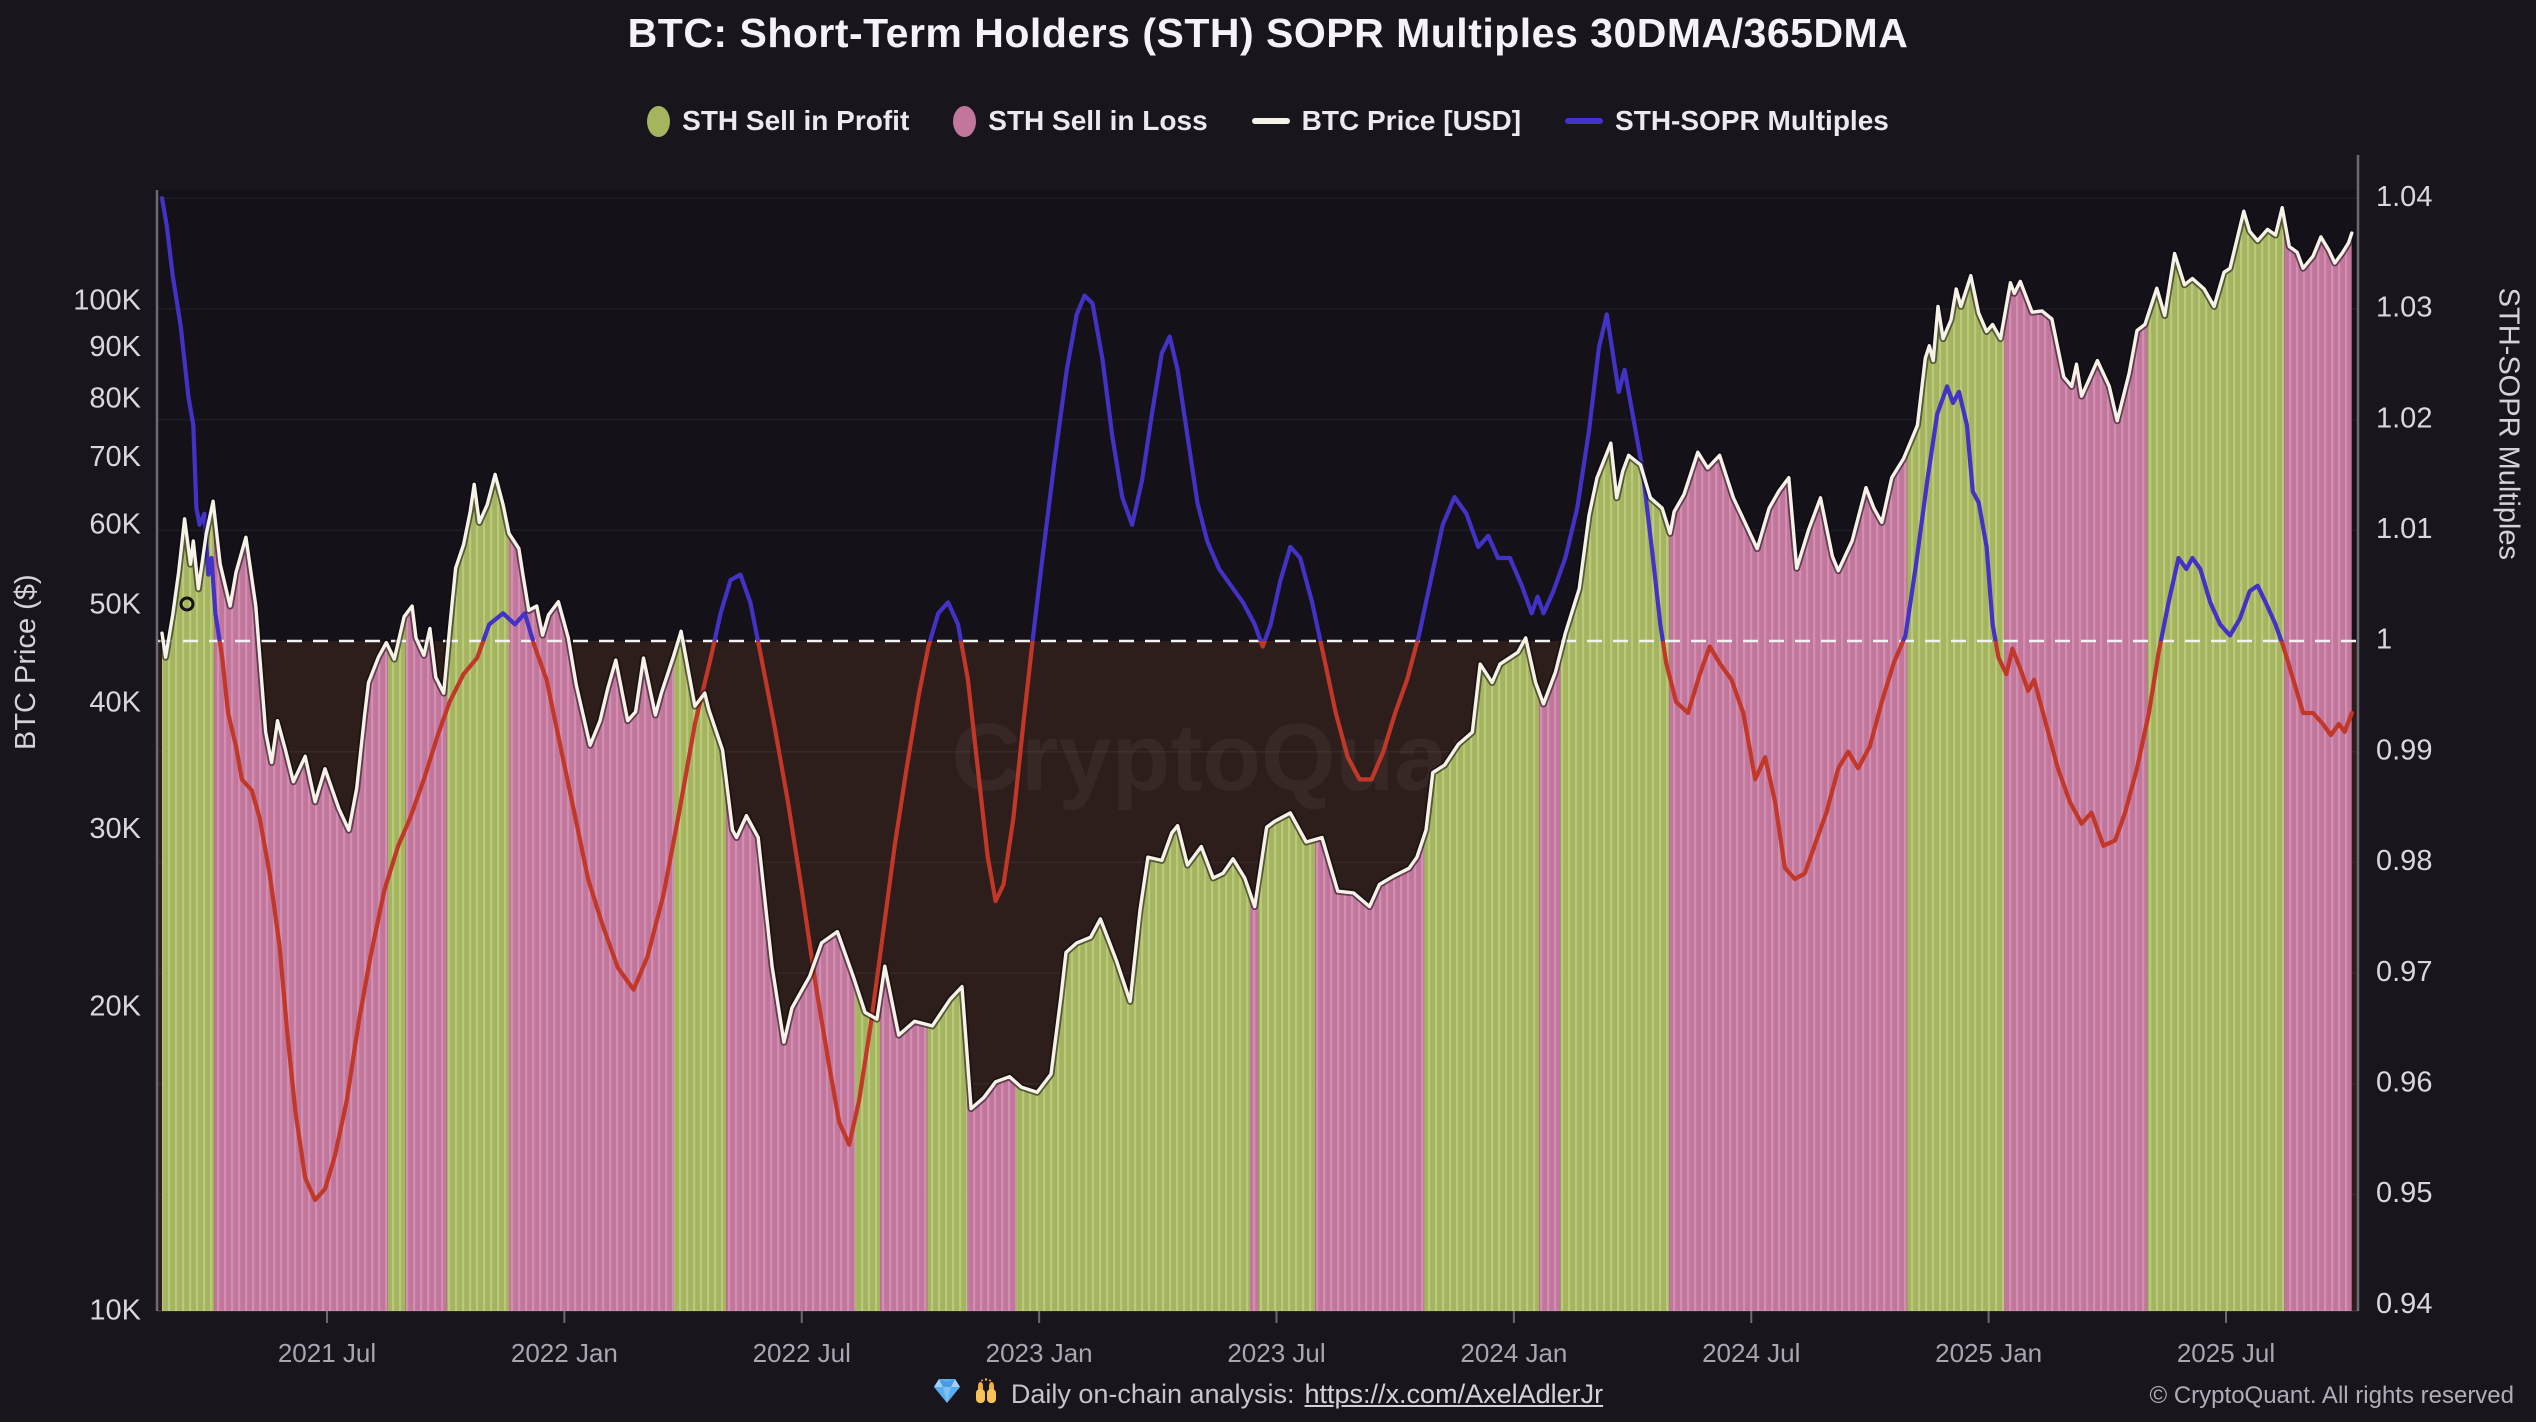 The width and height of the screenshot is (2536, 1422). I want to click on right-axis-tick-label: 0.99, so click(2404, 750).